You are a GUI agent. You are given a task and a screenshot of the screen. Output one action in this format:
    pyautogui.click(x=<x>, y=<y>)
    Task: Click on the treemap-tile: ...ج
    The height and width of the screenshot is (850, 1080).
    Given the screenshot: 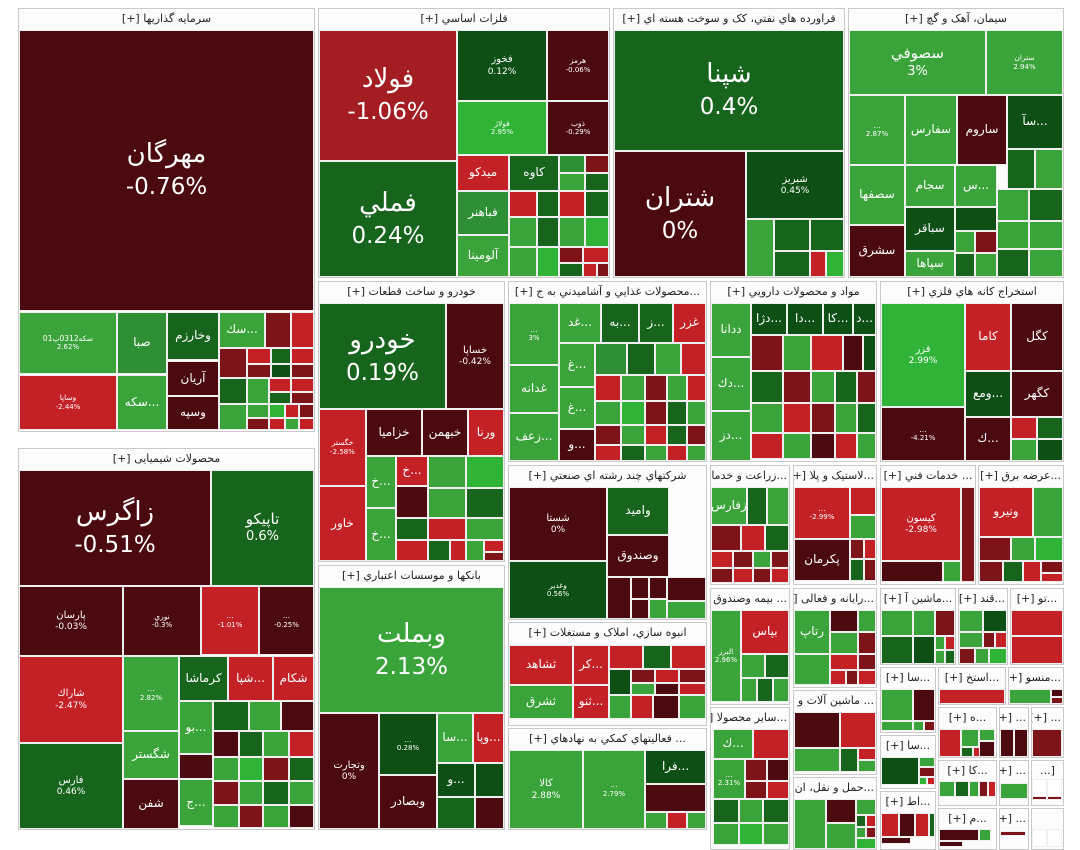 What is the action you would take?
    pyautogui.click(x=196, y=802)
    